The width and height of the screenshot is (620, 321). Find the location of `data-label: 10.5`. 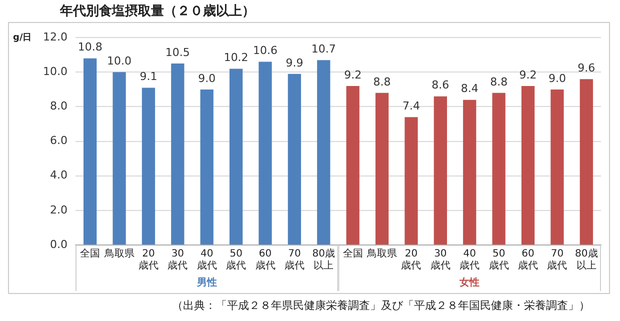

data-label: 10.5 is located at coordinates (177, 52).